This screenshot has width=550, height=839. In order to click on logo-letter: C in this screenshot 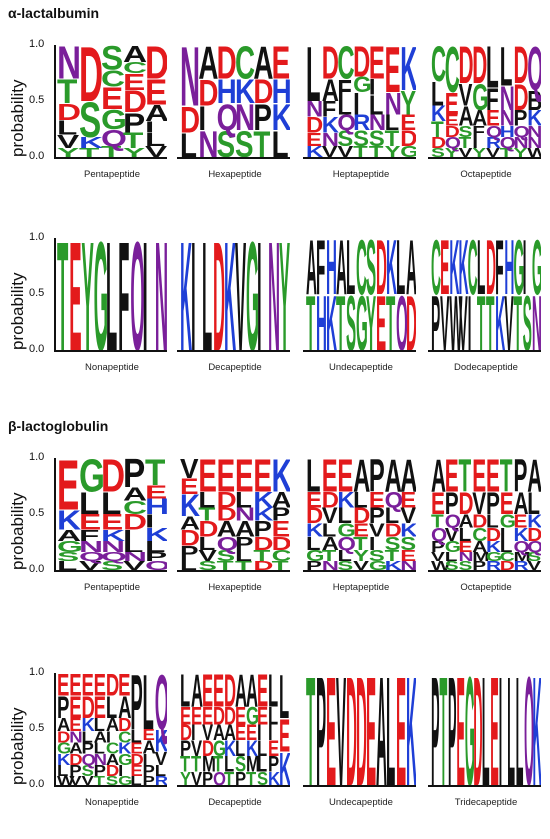, I will do `click(438, 69)`.